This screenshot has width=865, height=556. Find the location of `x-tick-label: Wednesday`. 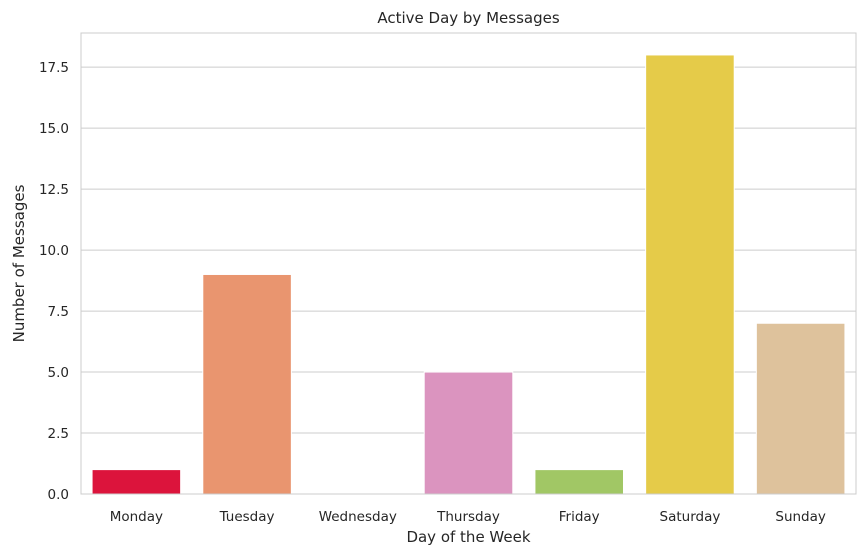

x-tick-label: Wednesday is located at coordinates (358, 517).